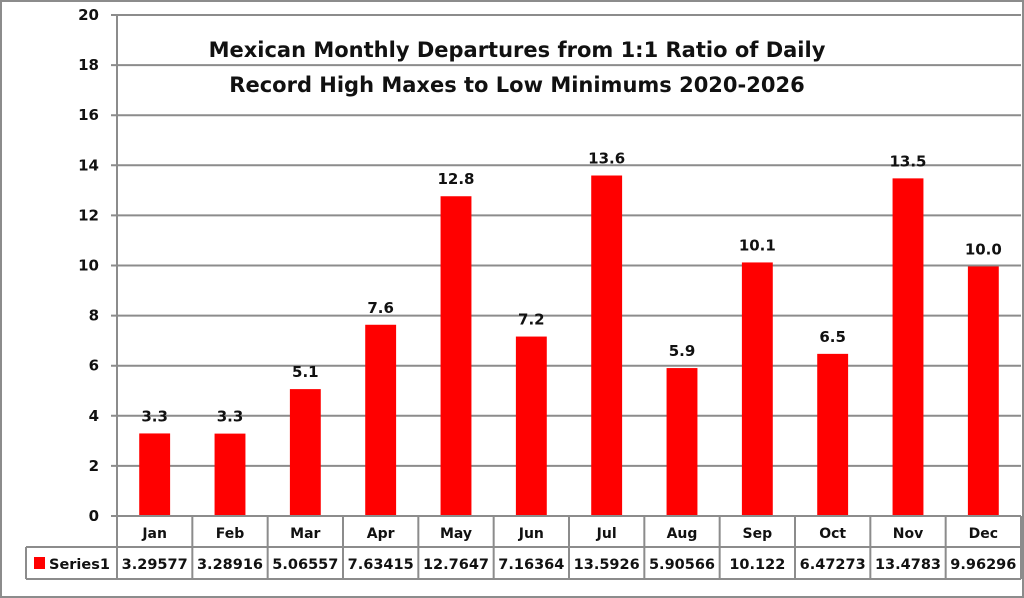 The width and height of the screenshot is (1024, 598). Describe the element at coordinates (682, 351) in the screenshot. I see `data-label: 5.9` at that location.